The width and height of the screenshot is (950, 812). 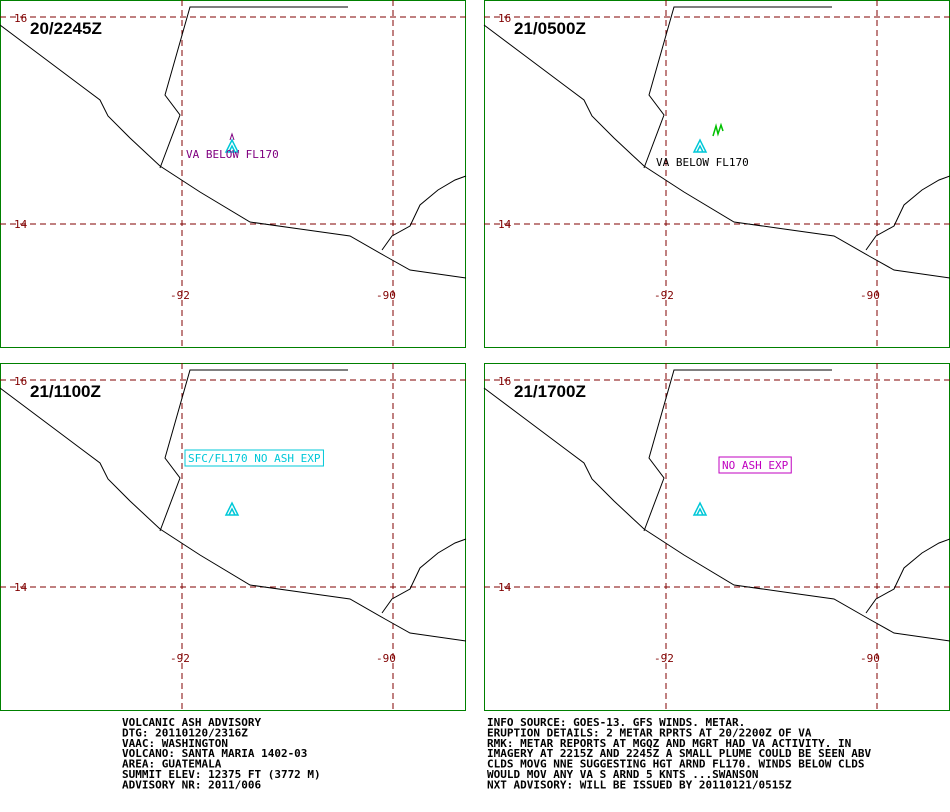 I want to click on valid-time: 21/1700Z, so click(x=550, y=391).